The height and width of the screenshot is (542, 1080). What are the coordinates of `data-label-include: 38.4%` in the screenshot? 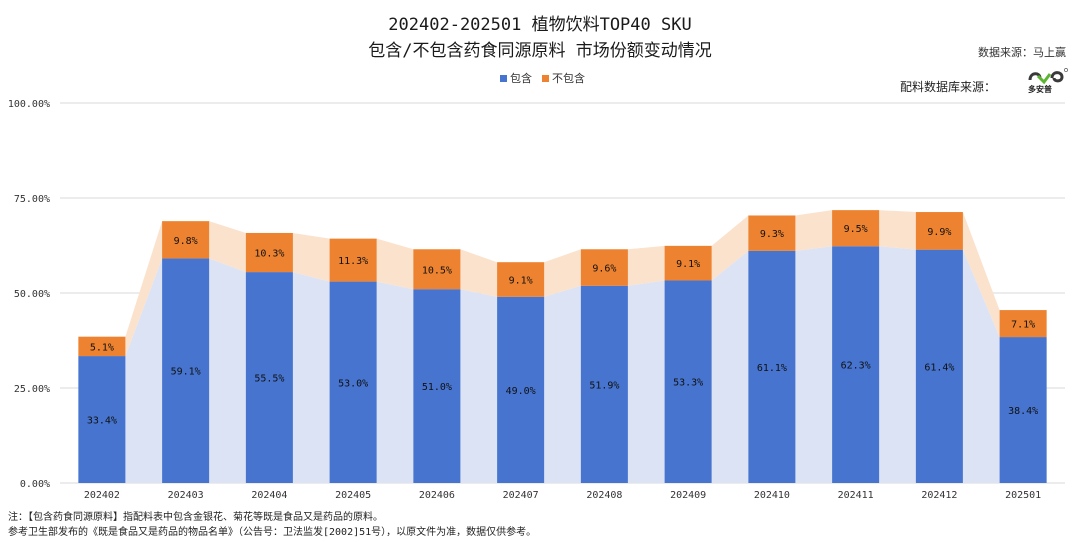 It's located at (1023, 411).